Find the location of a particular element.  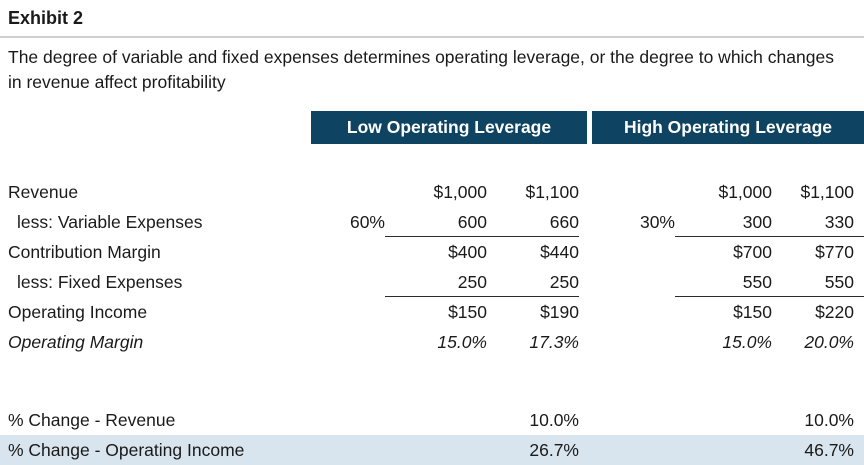

group-header-low: Low Operating Leverage is located at coordinates (449, 127).